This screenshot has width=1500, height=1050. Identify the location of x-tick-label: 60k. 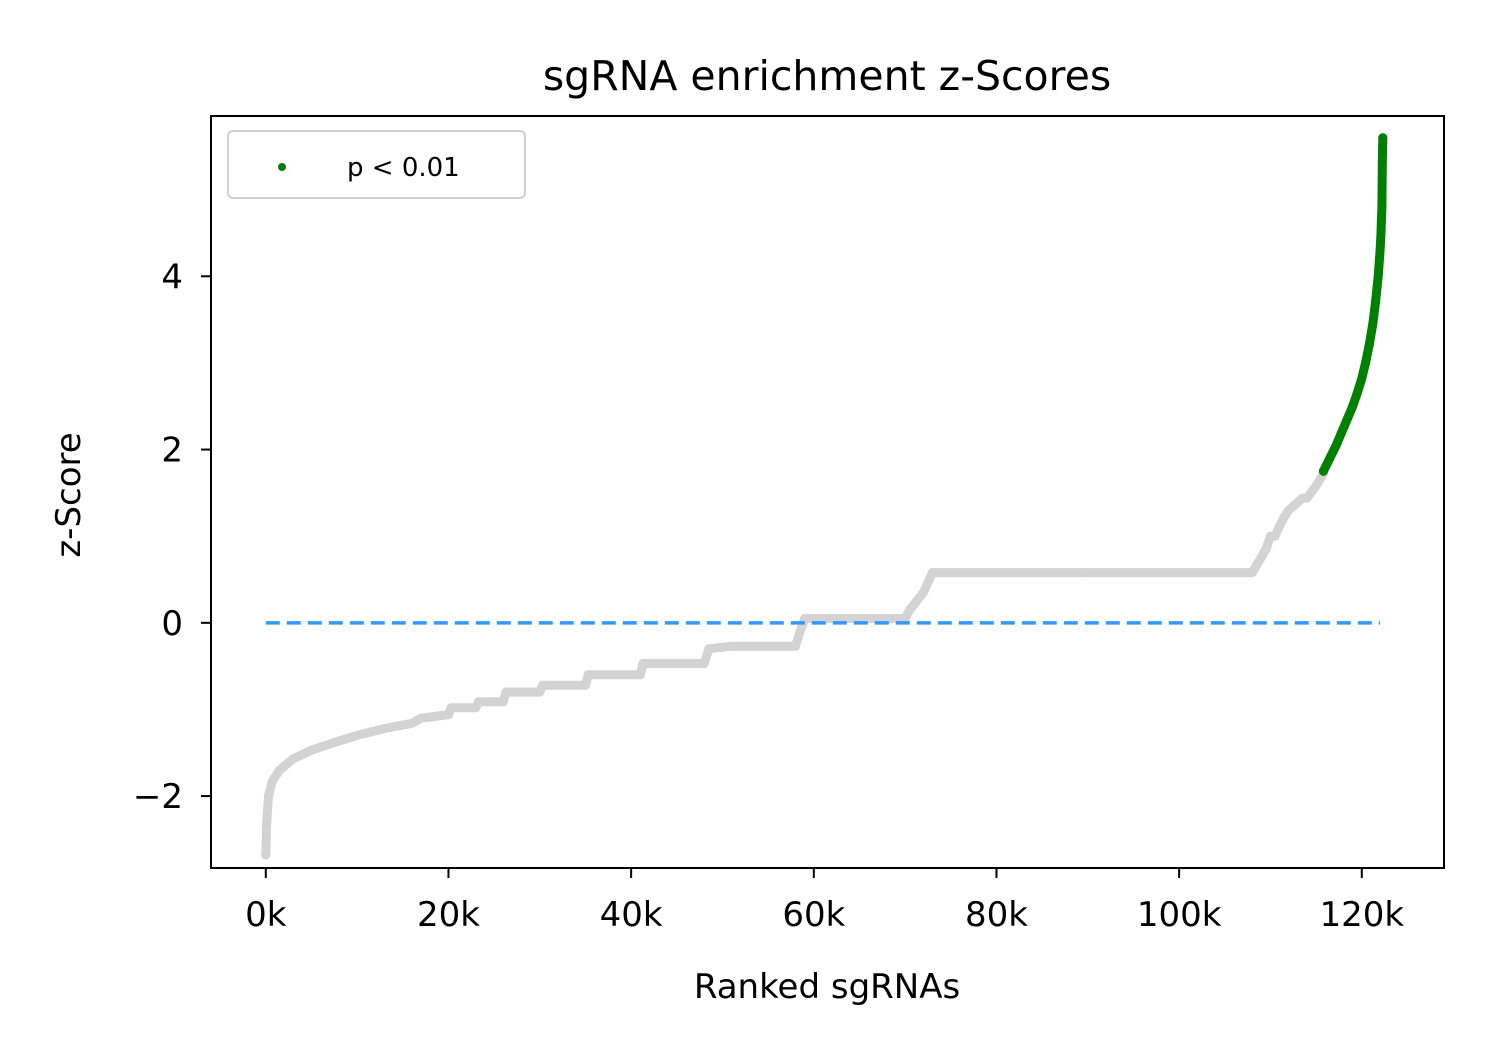
(813, 915).